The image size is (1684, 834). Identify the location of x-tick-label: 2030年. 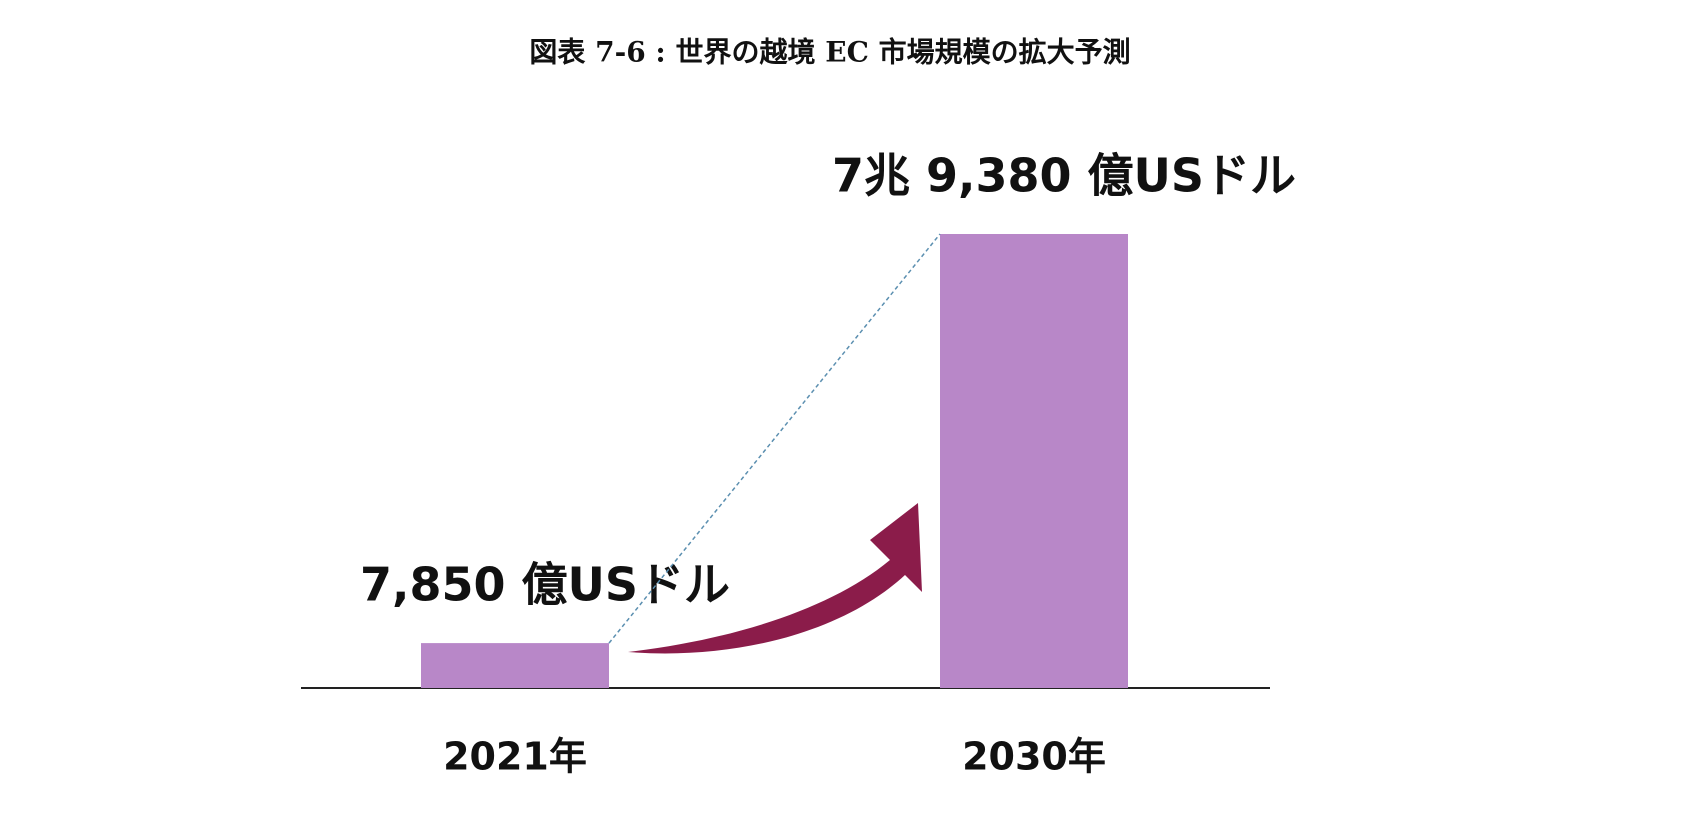
(1034, 757).